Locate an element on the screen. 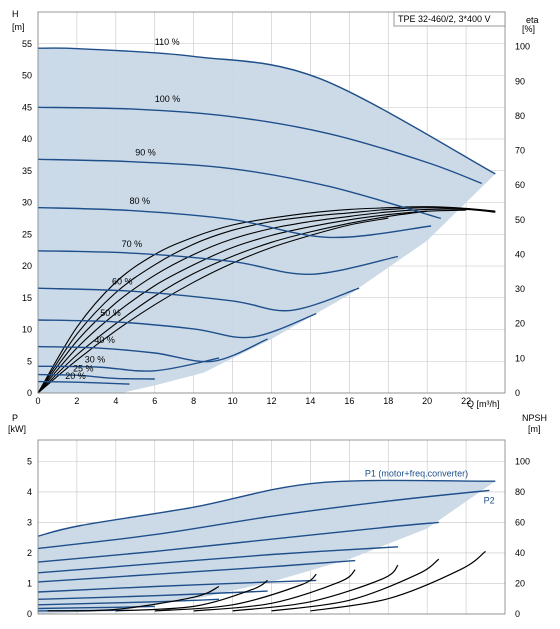  head-x-tick-label: 16 is located at coordinates (349, 401).